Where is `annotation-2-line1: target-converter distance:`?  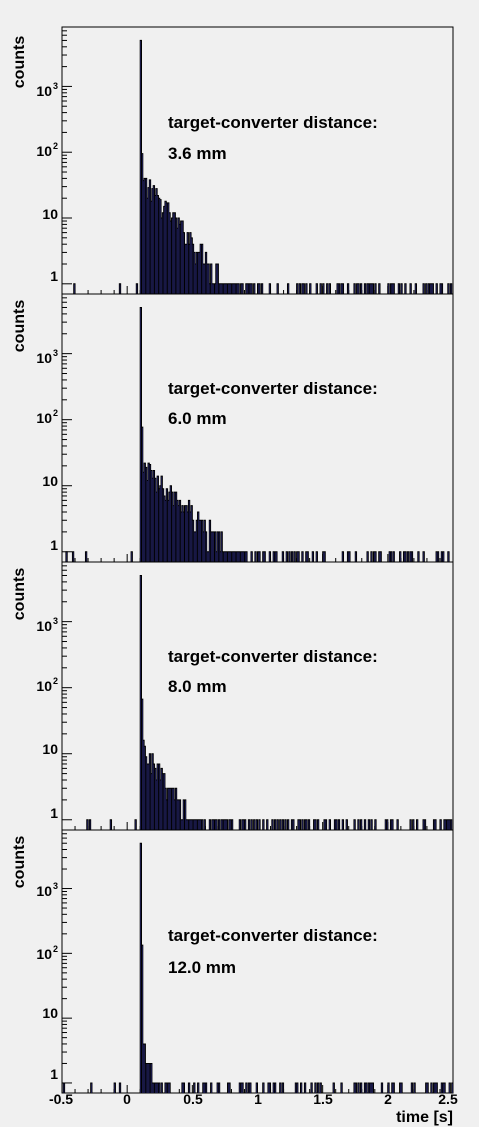
annotation-2-line1: target-converter distance: is located at coordinates (273, 388).